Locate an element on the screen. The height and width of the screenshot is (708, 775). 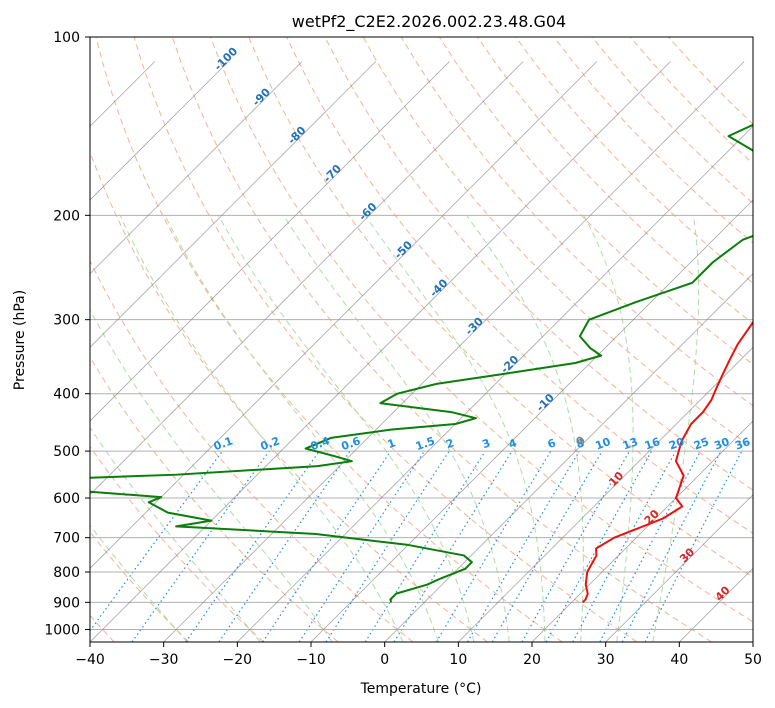
x-tick-label: 10 is located at coordinates (458, 660).